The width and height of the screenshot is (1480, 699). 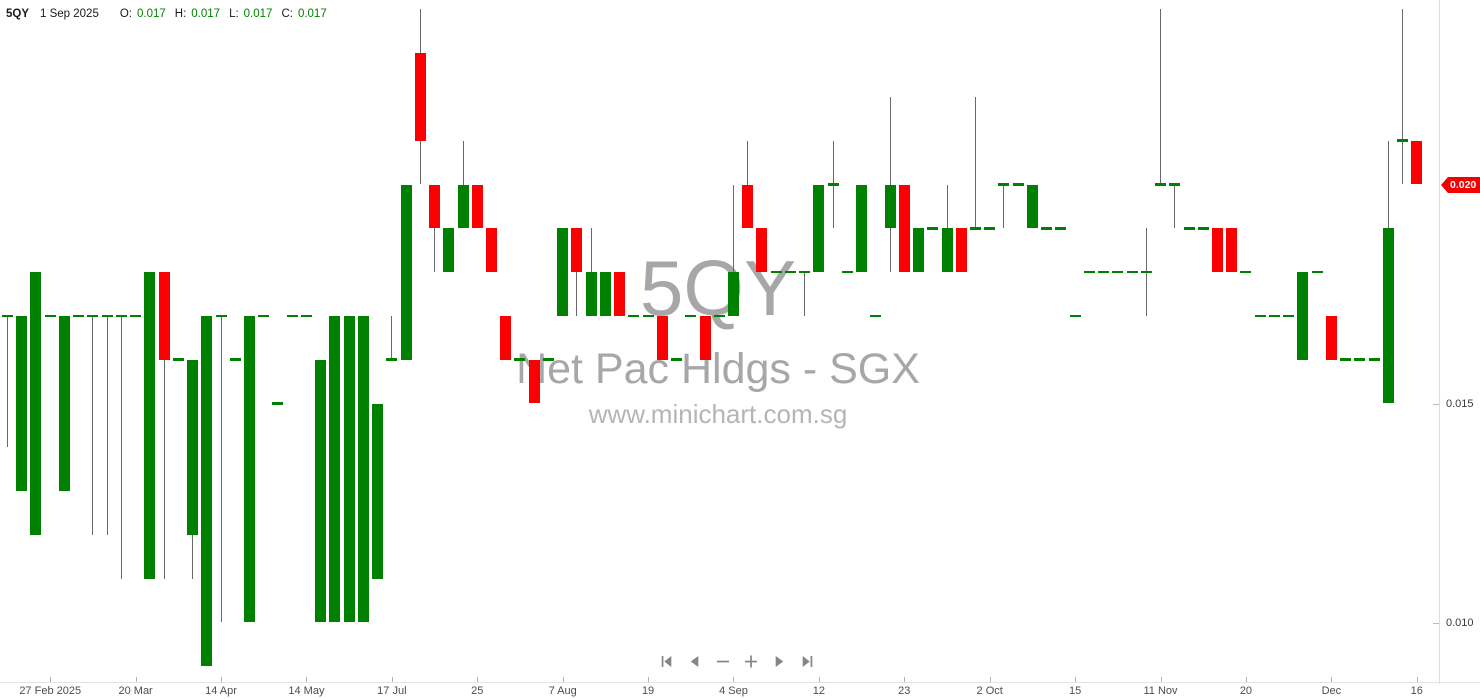 What do you see at coordinates (477, 691) in the screenshot?
I see `date-axis-label: 25` at bounding box center [477, 691].